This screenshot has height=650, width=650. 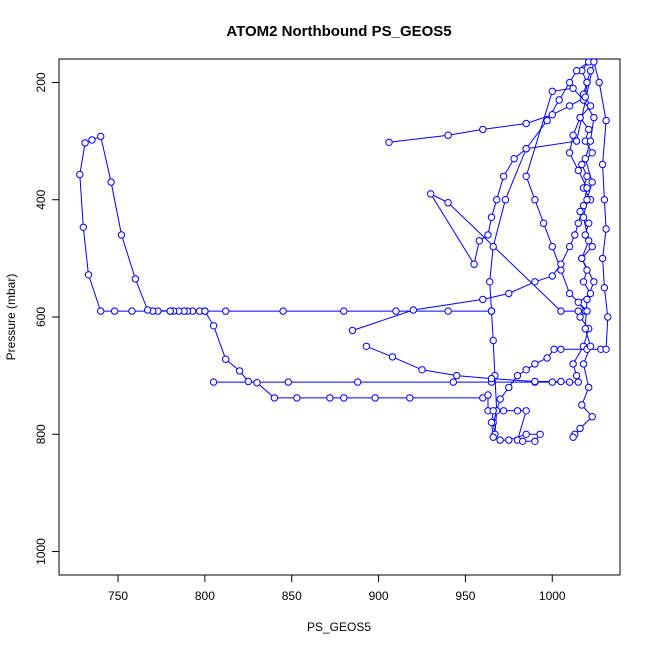 I want to click on y-tick-label: 800, so click(x=41, y=434).